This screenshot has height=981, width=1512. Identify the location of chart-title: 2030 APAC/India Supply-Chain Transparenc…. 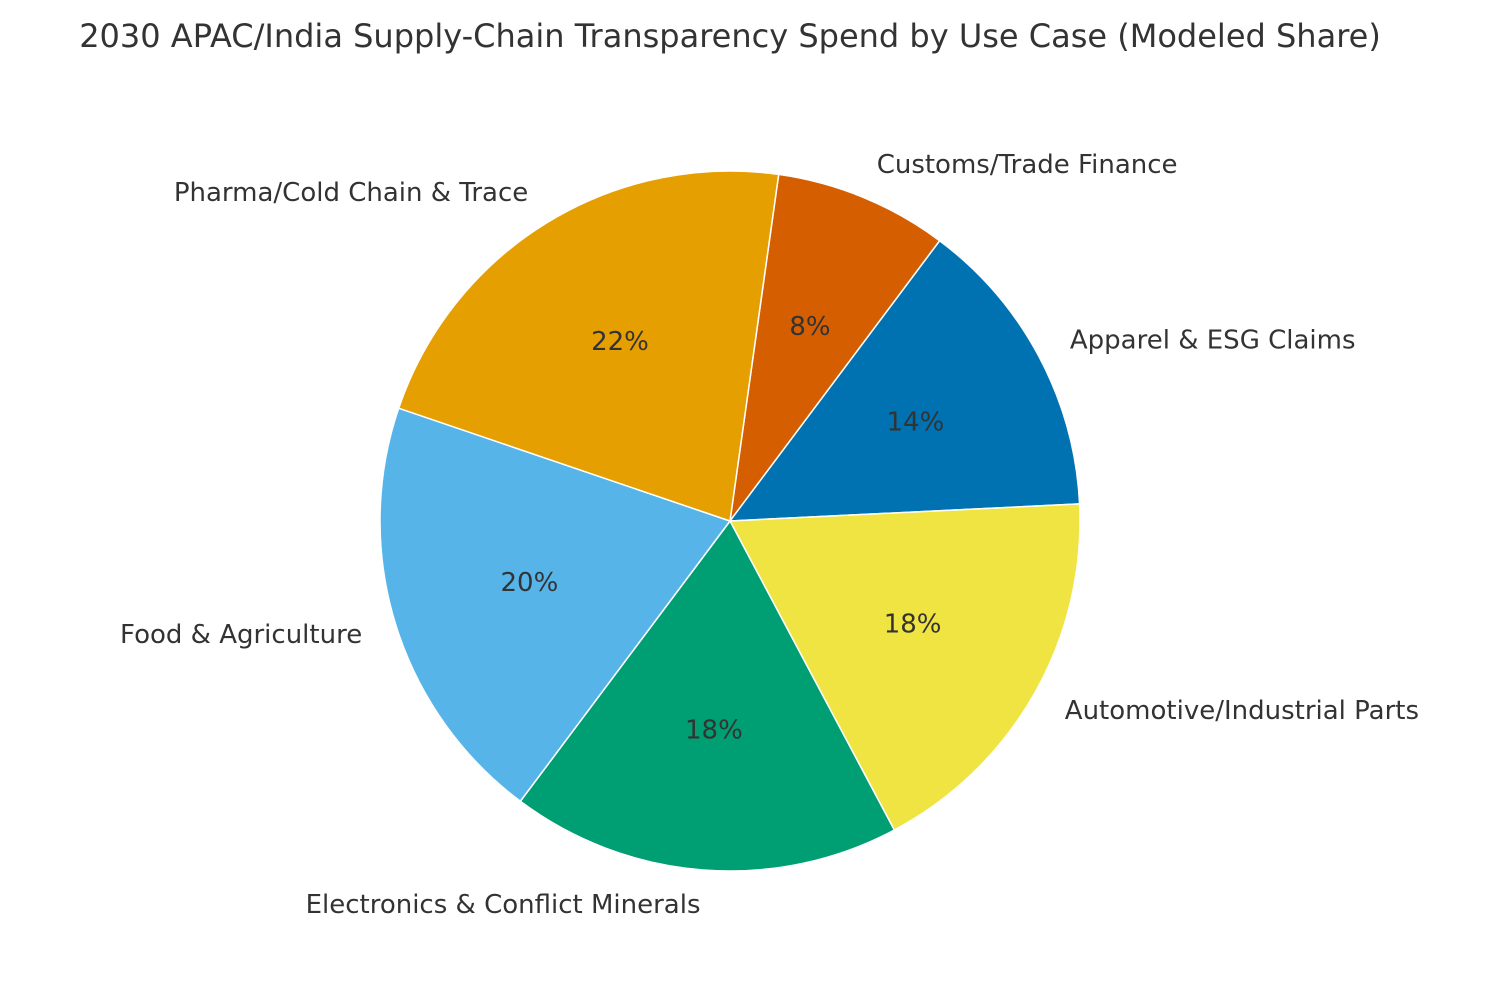
(730, 36).